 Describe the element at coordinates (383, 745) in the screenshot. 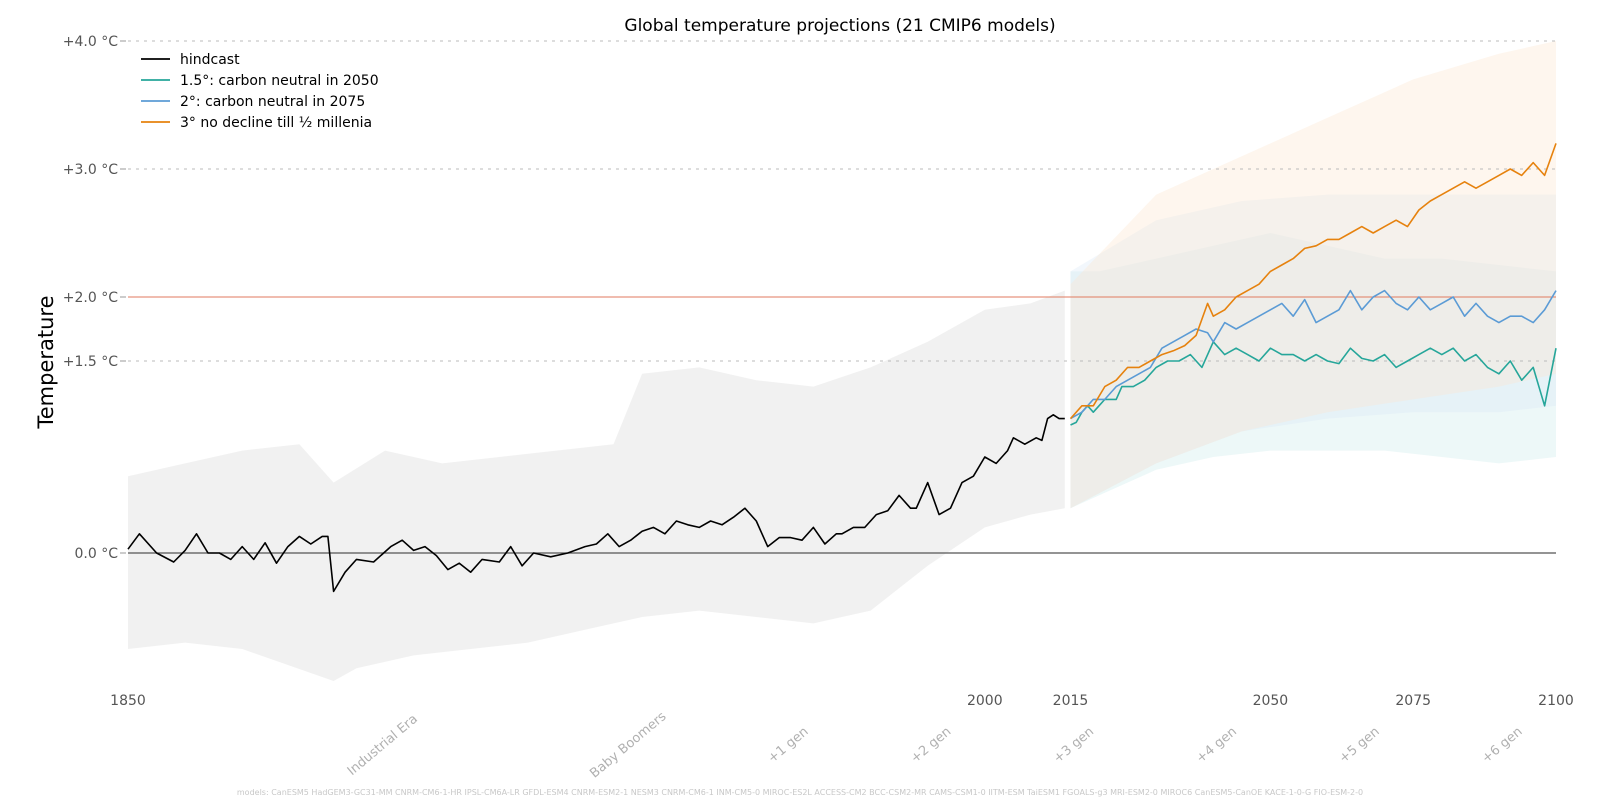

I see `era-label: Industrial Era` at that location.